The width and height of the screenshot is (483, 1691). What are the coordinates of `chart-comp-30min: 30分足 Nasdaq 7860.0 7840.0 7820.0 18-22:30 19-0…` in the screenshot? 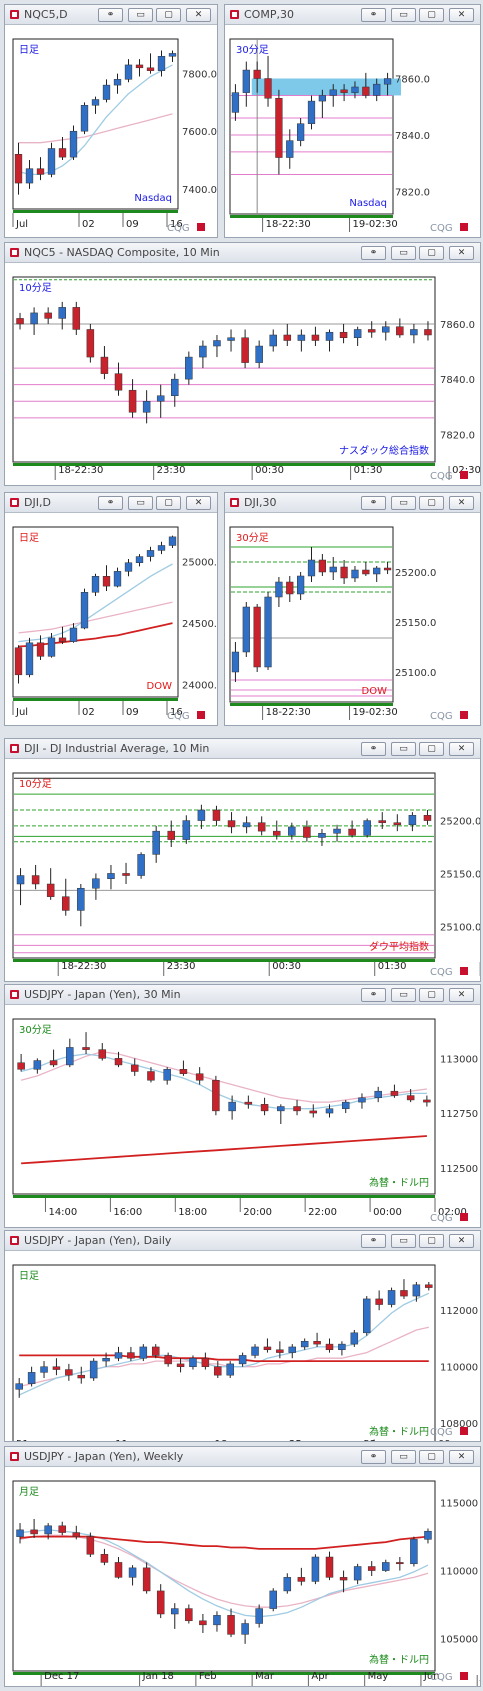 It's located at (352, 131).